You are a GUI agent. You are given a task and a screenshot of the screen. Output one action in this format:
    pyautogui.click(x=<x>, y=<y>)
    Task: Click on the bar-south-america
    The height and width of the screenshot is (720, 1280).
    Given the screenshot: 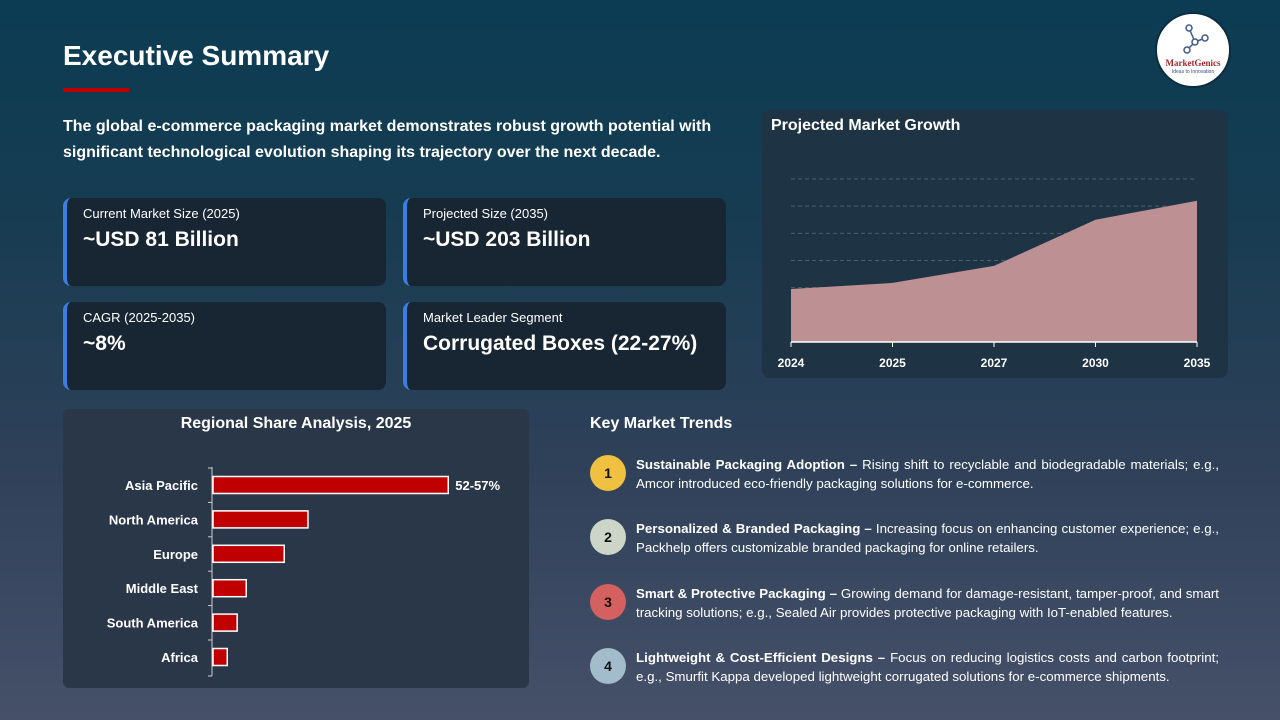 What is the action you would take?
    pyautogui.click(x=225, y=622)
    